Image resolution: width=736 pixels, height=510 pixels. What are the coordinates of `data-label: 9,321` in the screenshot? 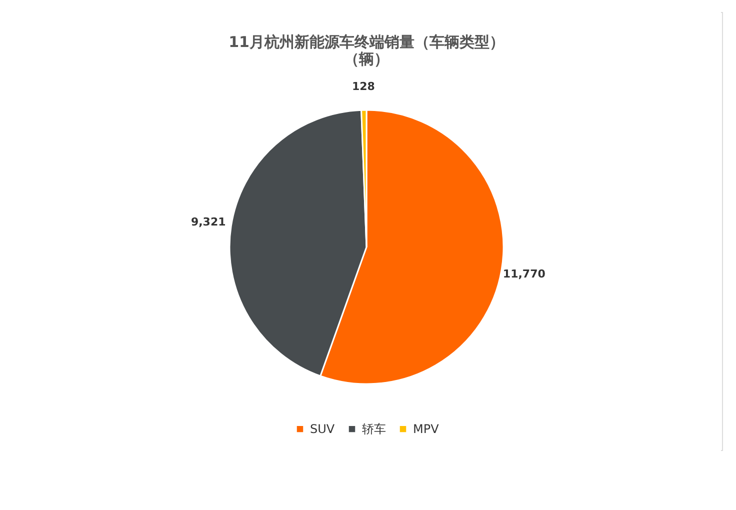 It's located at (208, 222).